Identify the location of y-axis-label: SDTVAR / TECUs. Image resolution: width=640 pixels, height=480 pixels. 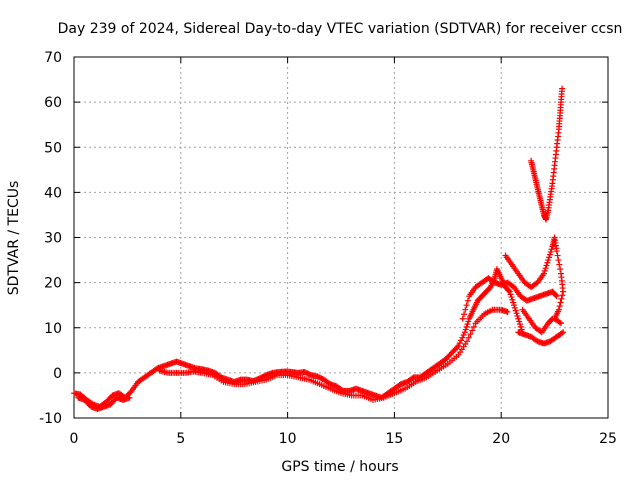
(14, 238).